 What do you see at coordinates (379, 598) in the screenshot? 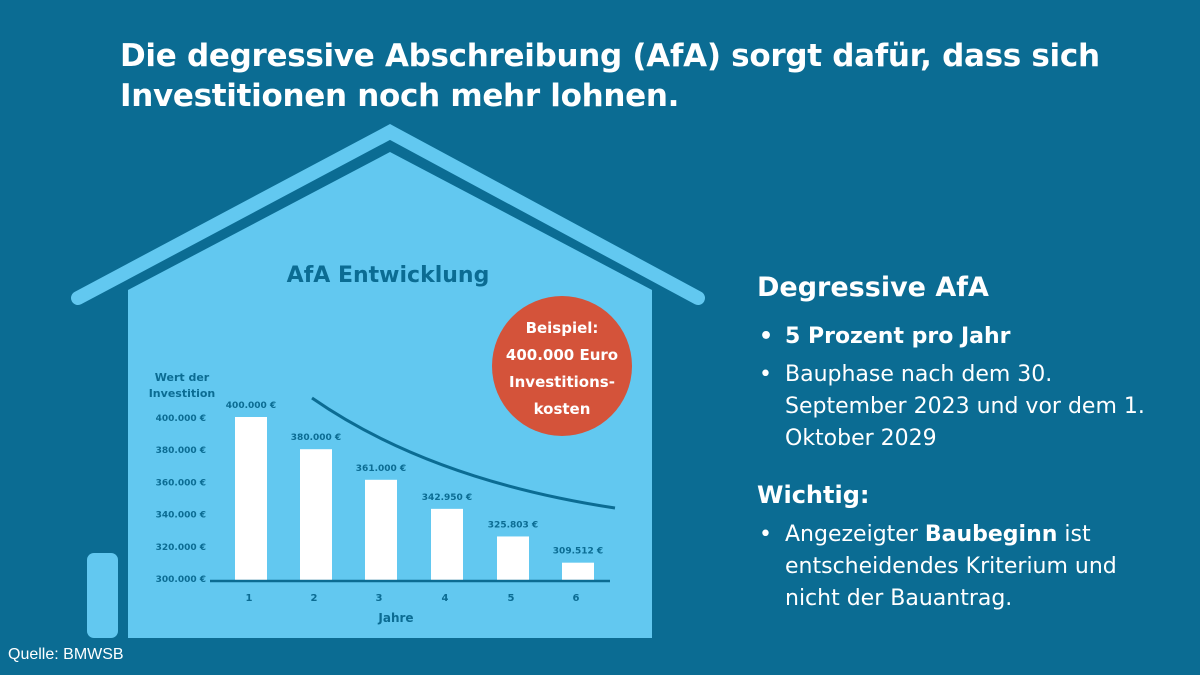
I see `x-tick-label: 3` at bounding box center [379, 598].